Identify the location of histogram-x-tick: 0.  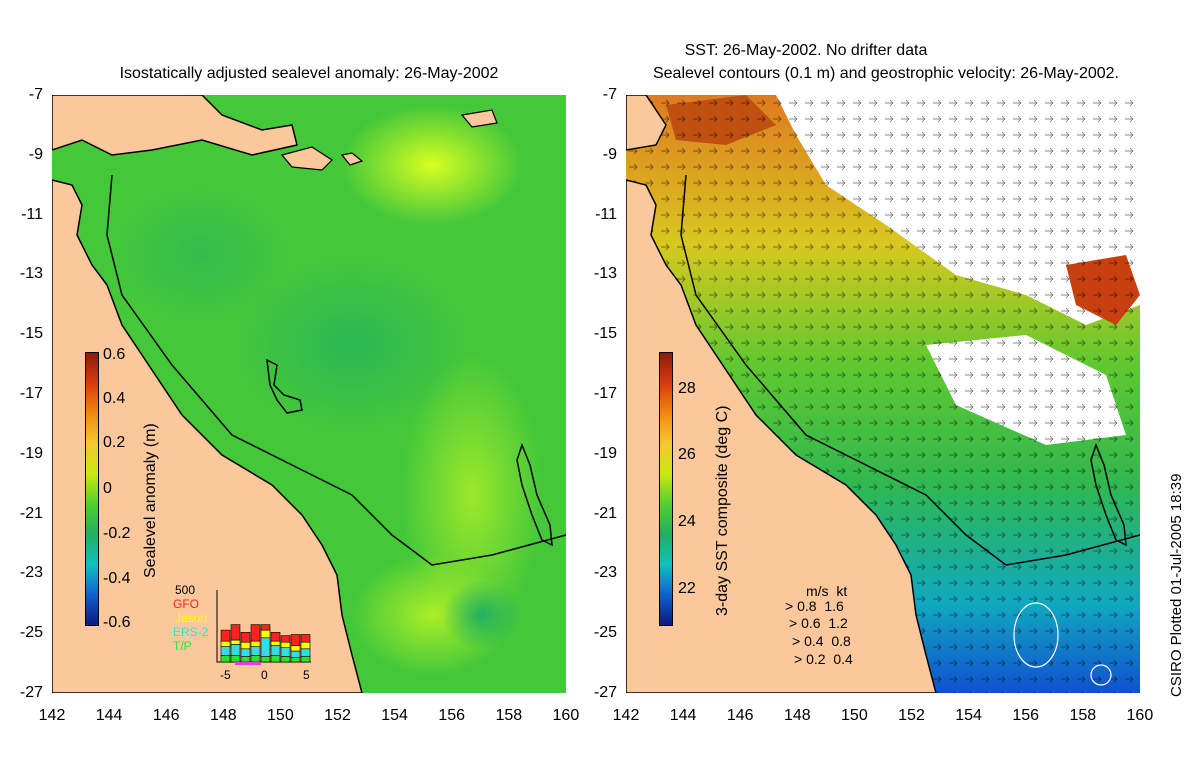
(264, 675).